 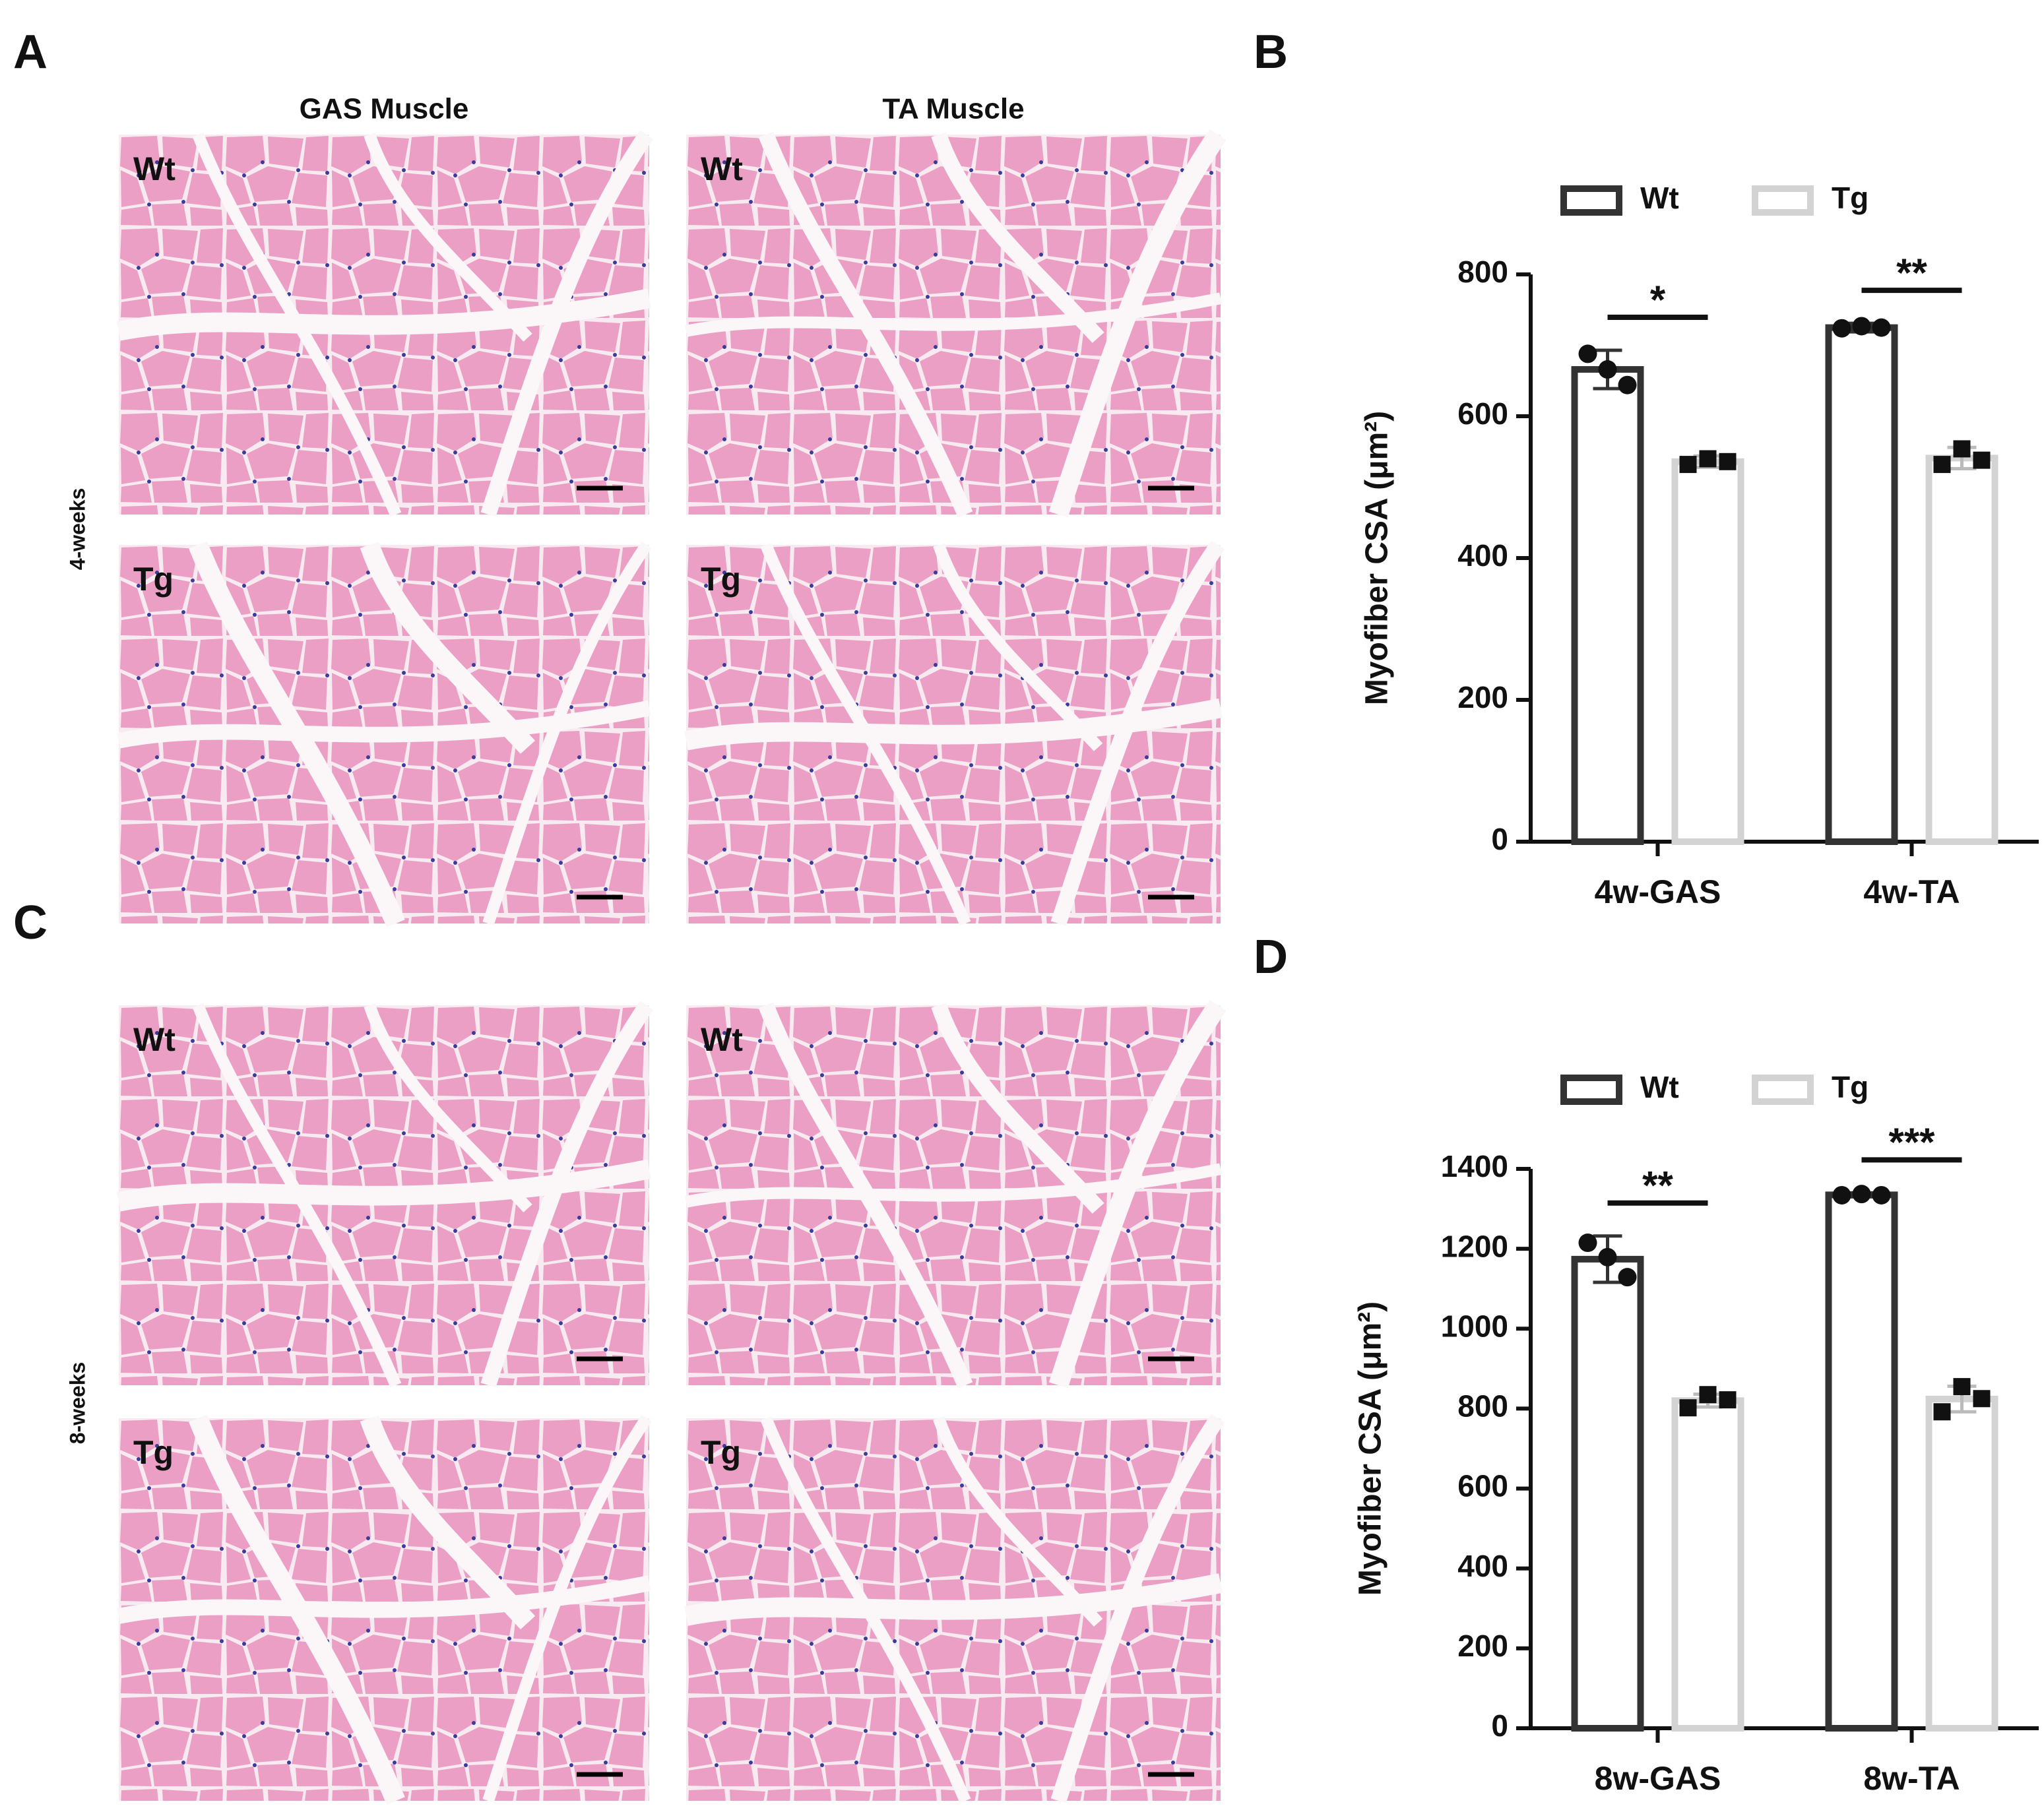 What do you see at coordinates (30, 52) in the screenshot?
I see `panel-letter: A` at bounding box center [30, 52].